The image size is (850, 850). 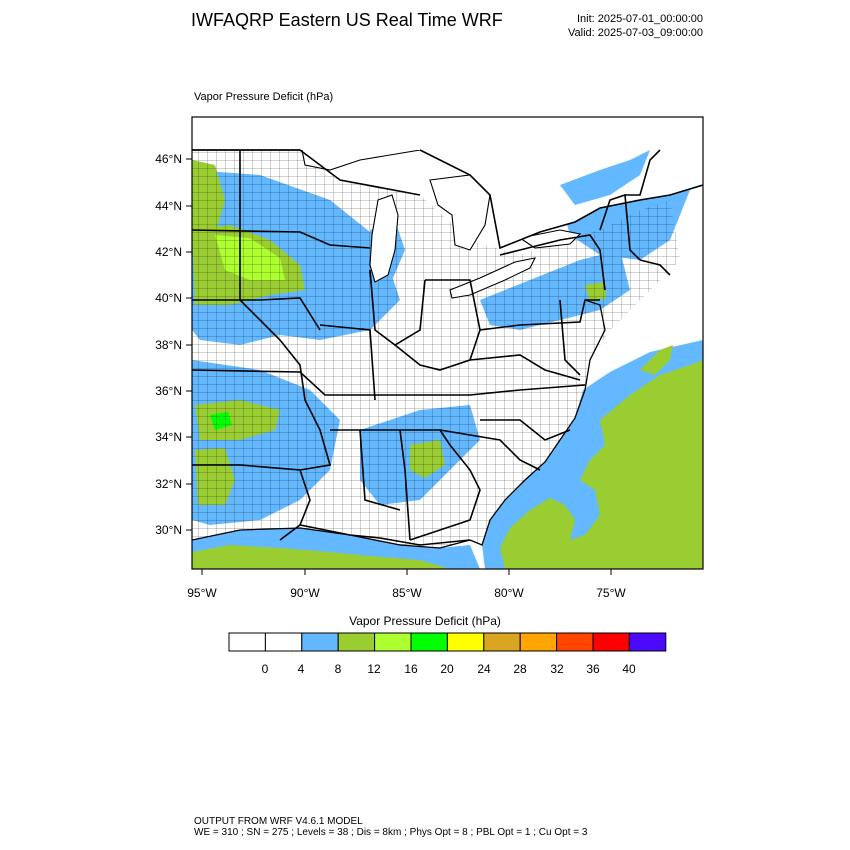 I want to click on lon-label: 75°W, so click(x=611, y=593).